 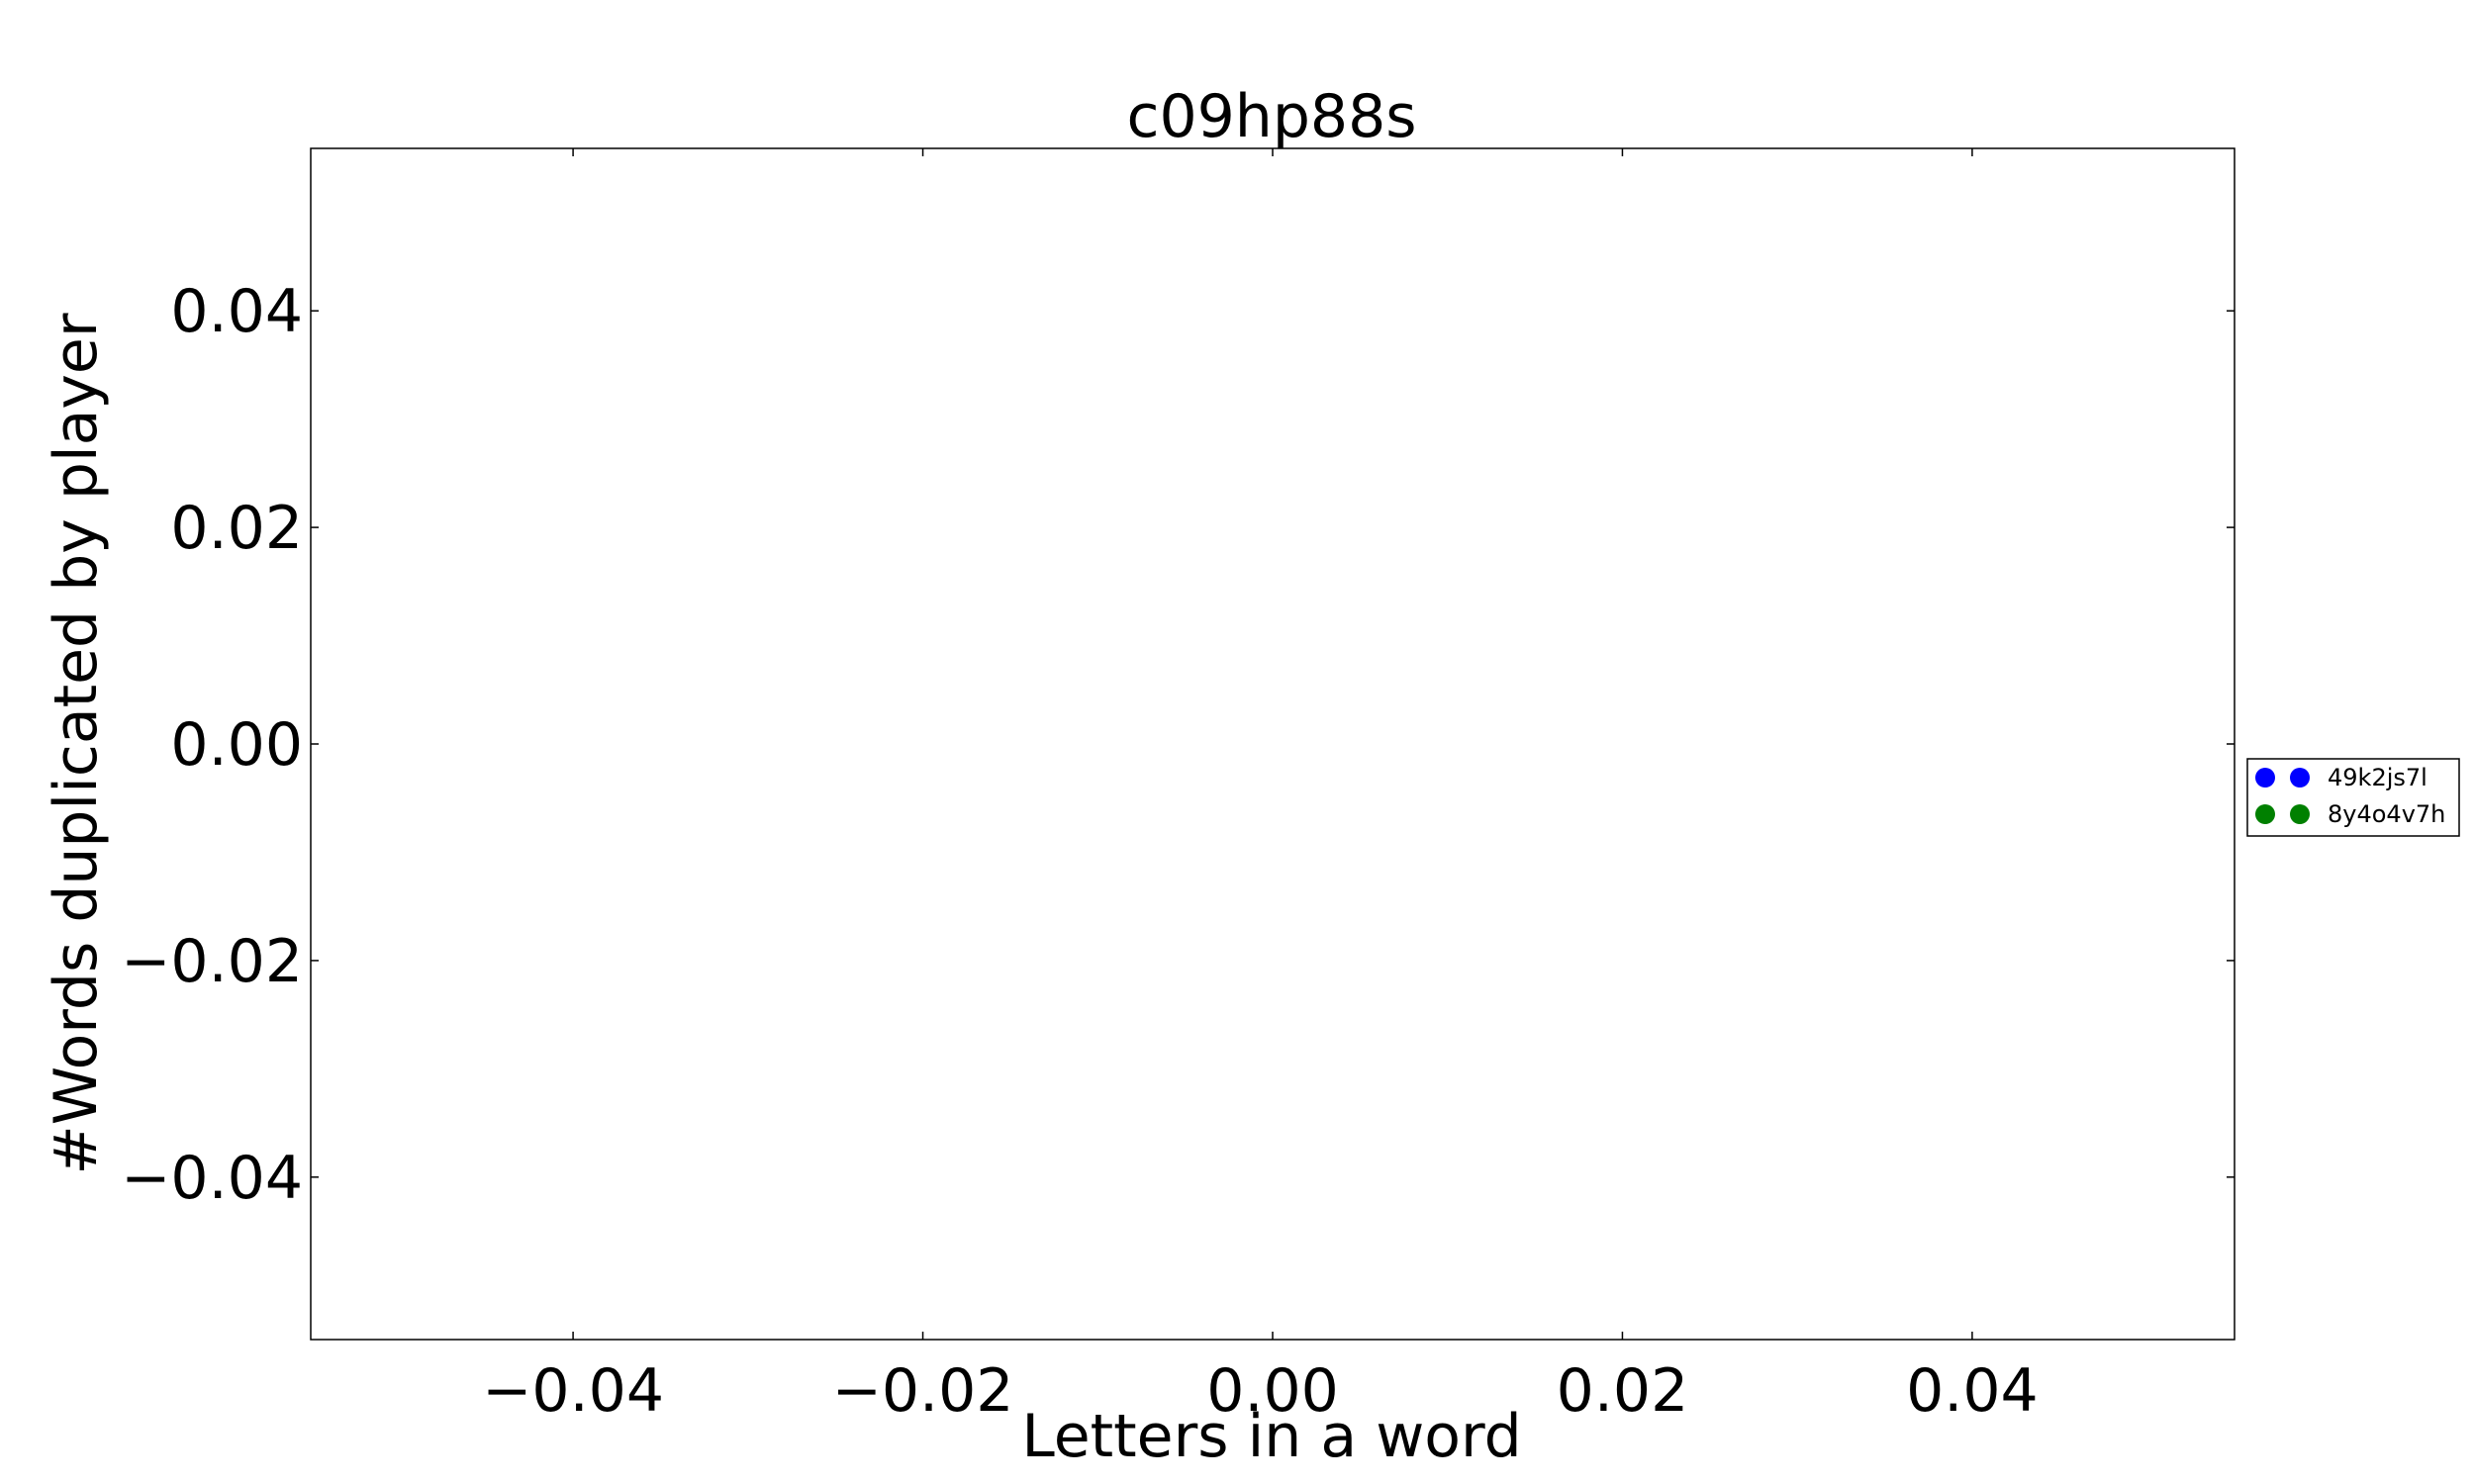 What do you see at coordinates (2386, 814) in the screenshot?
I see `legend-label: 8y4o4v7h` at bounding box center [2386, 814].